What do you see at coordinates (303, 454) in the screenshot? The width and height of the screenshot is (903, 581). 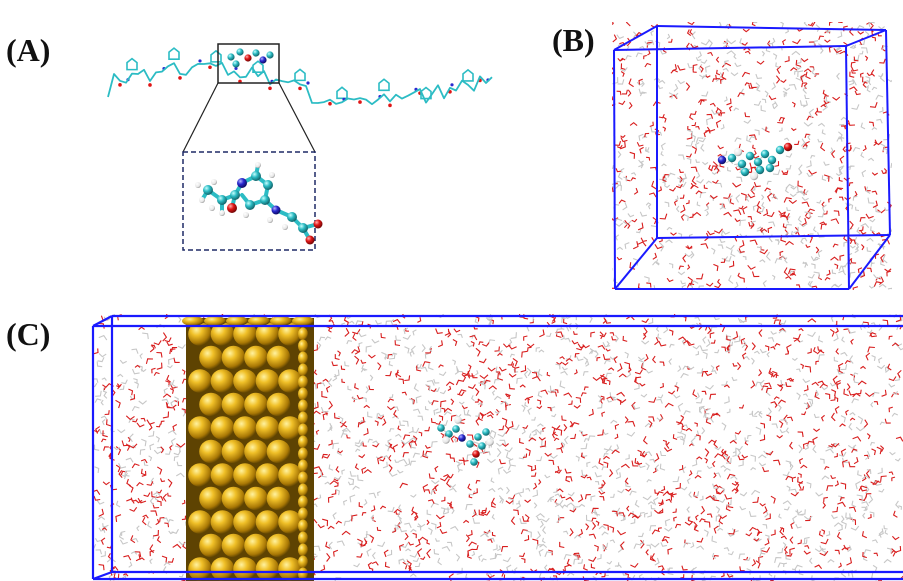 I see `gold-atom-side` at bounding box center [303, 454].